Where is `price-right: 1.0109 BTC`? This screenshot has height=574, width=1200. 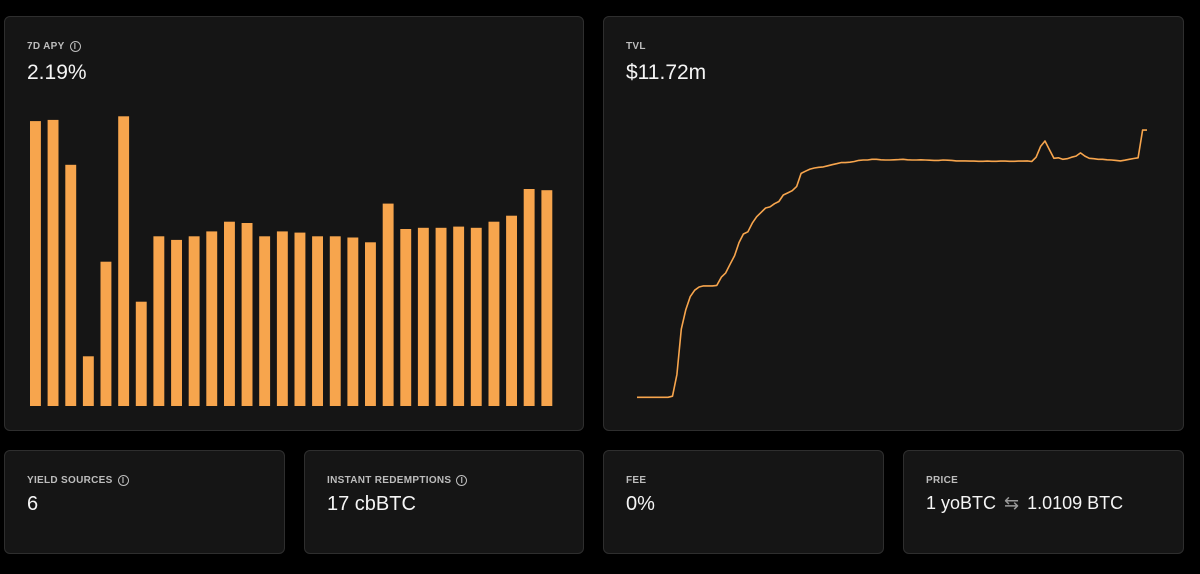
price-right: 1.0109 BTC is located at coordinates (1075, 503).